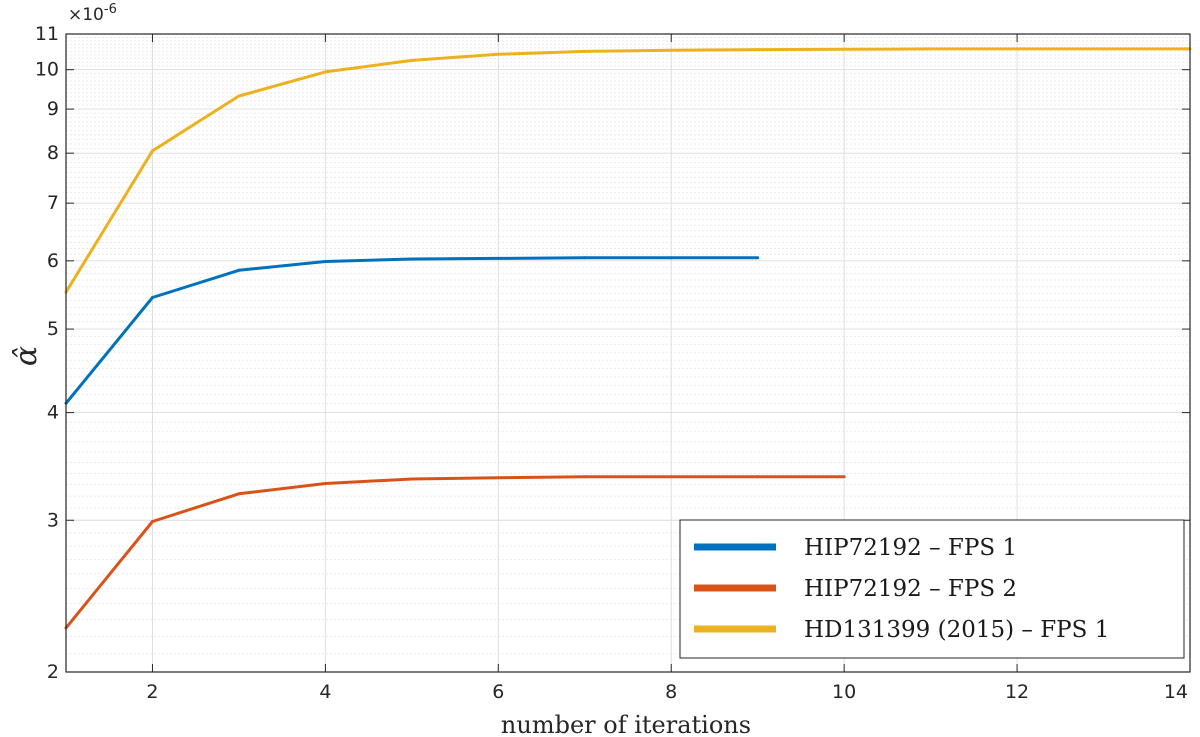 The width and height of the screenshot is (1200, 737). What do you see at coordinates (910, 548) in the screenshot?
I see `legend-label: HIP72192 – FPS 1` at bounding box center [910, 548].